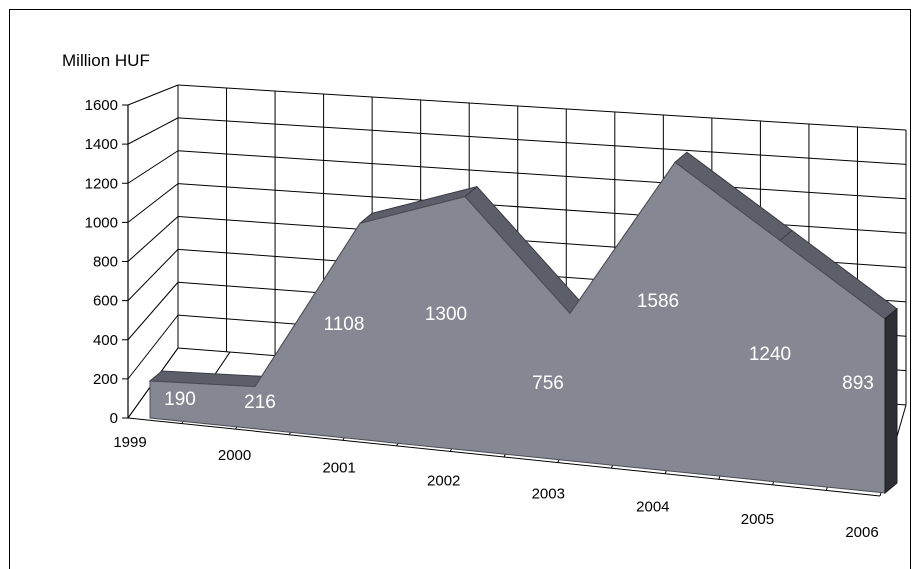 The height and width of the screenshot is (569, 913). What do you see at coordinates (858, 383) in the screenshot?
I see `data-label: 893` at bounding box center [858, 383].